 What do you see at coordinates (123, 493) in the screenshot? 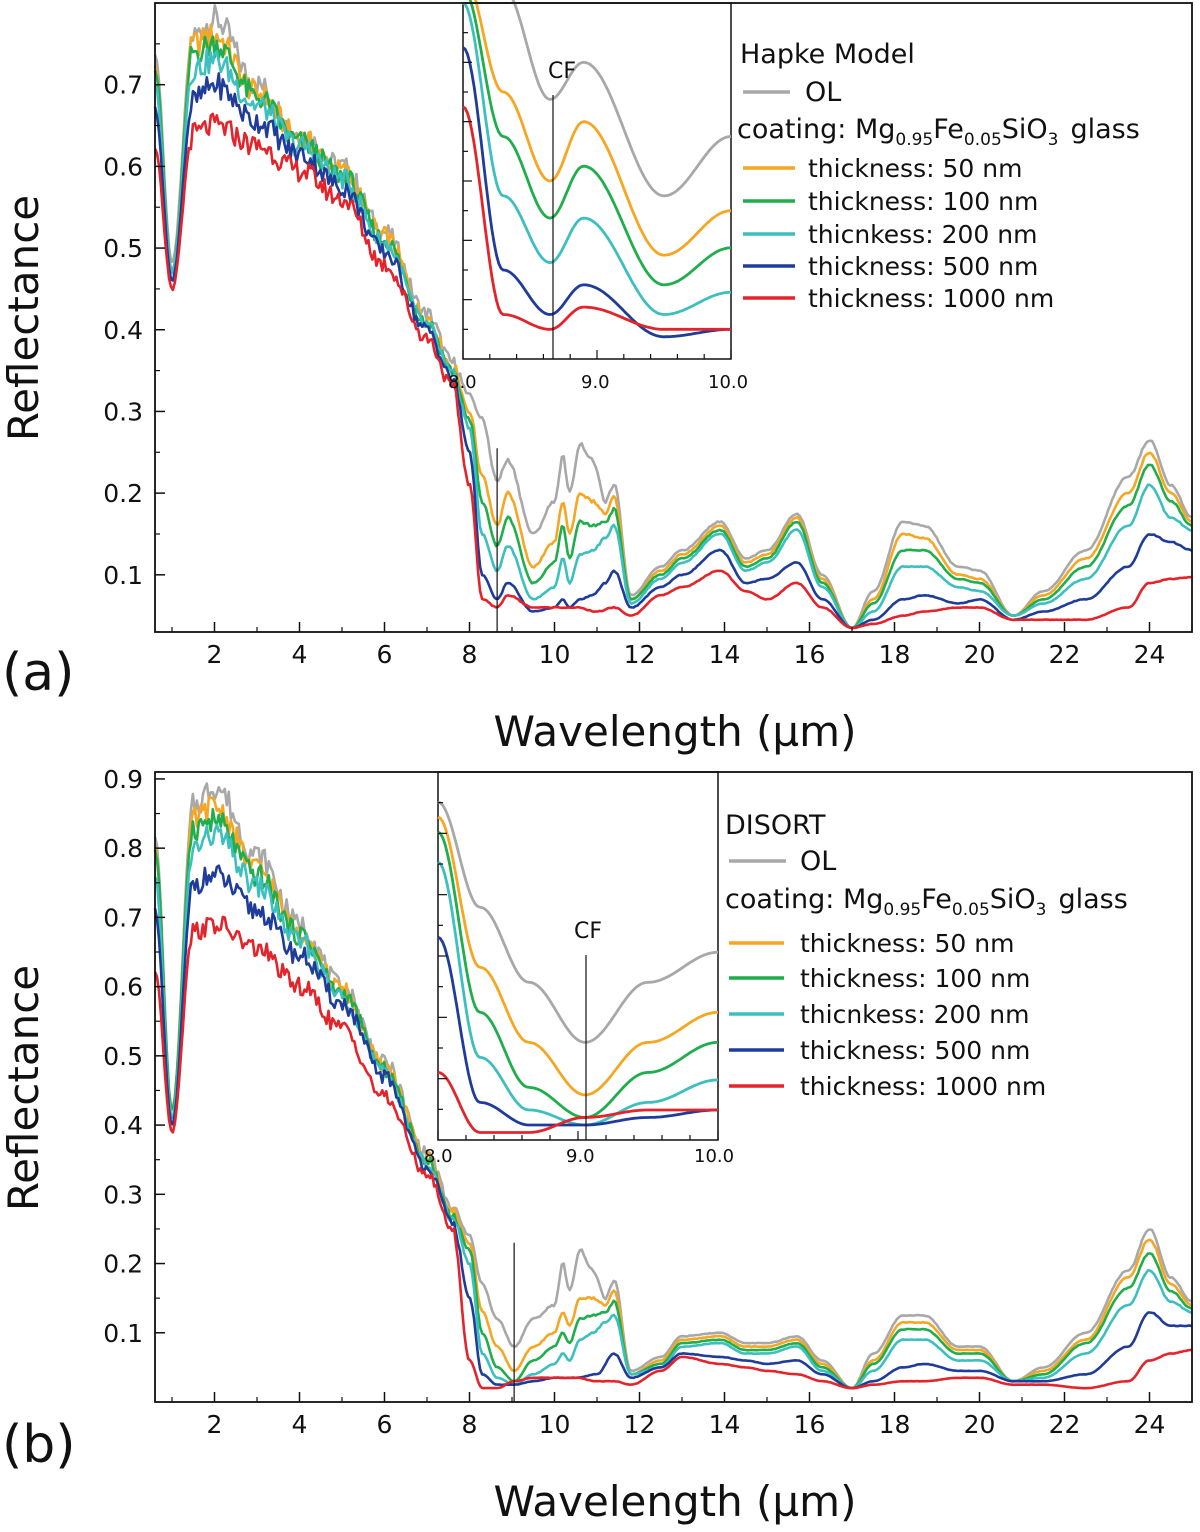
I see `y-tick-label-a-0.2: 0.2` at bounding box center [123, 493].